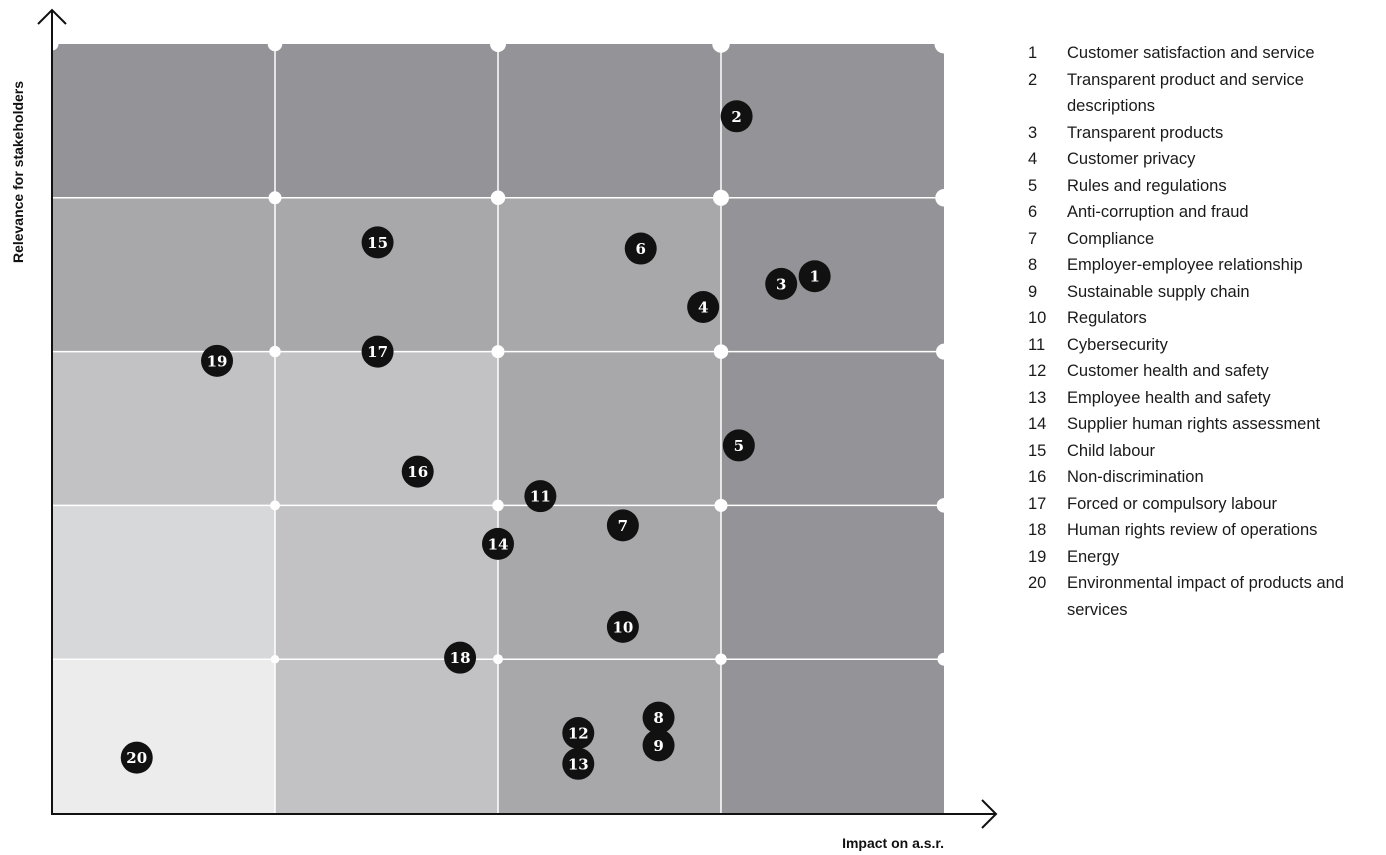 This screenshot has width=1386, height=855. I want to click on issue-number-label: 15, so click(377, 243).